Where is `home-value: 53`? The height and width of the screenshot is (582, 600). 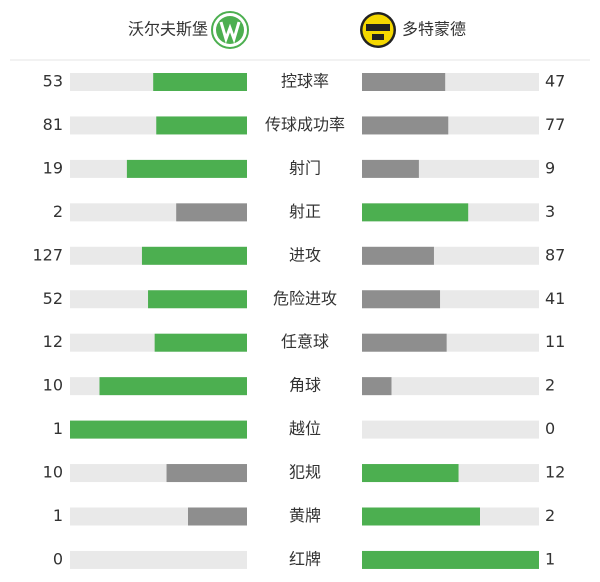
home-value: 53 is located at coordinates (53, 81).